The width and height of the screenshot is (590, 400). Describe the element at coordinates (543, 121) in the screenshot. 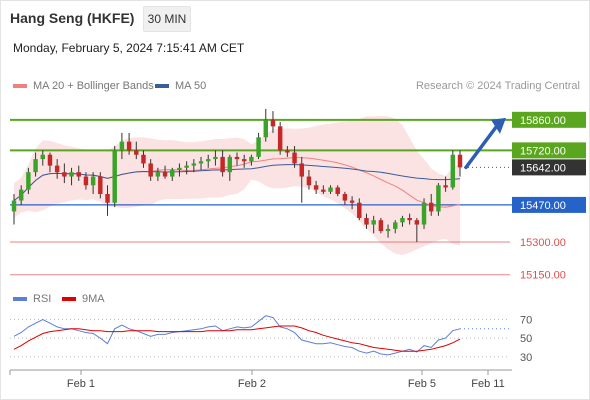

I see `level-resistance-0-label: 15860.00` at that location.